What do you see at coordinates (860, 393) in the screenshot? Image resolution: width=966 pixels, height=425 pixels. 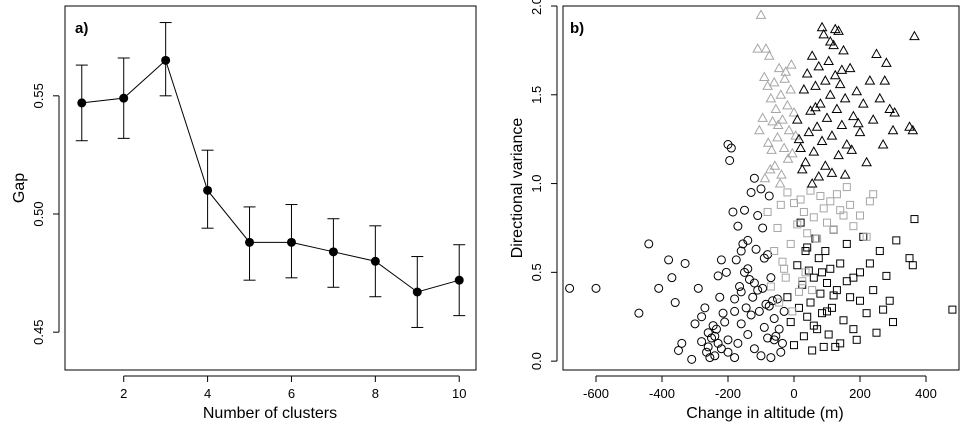 I see `x-tick-label: 200` at bounding box center [860, 393].